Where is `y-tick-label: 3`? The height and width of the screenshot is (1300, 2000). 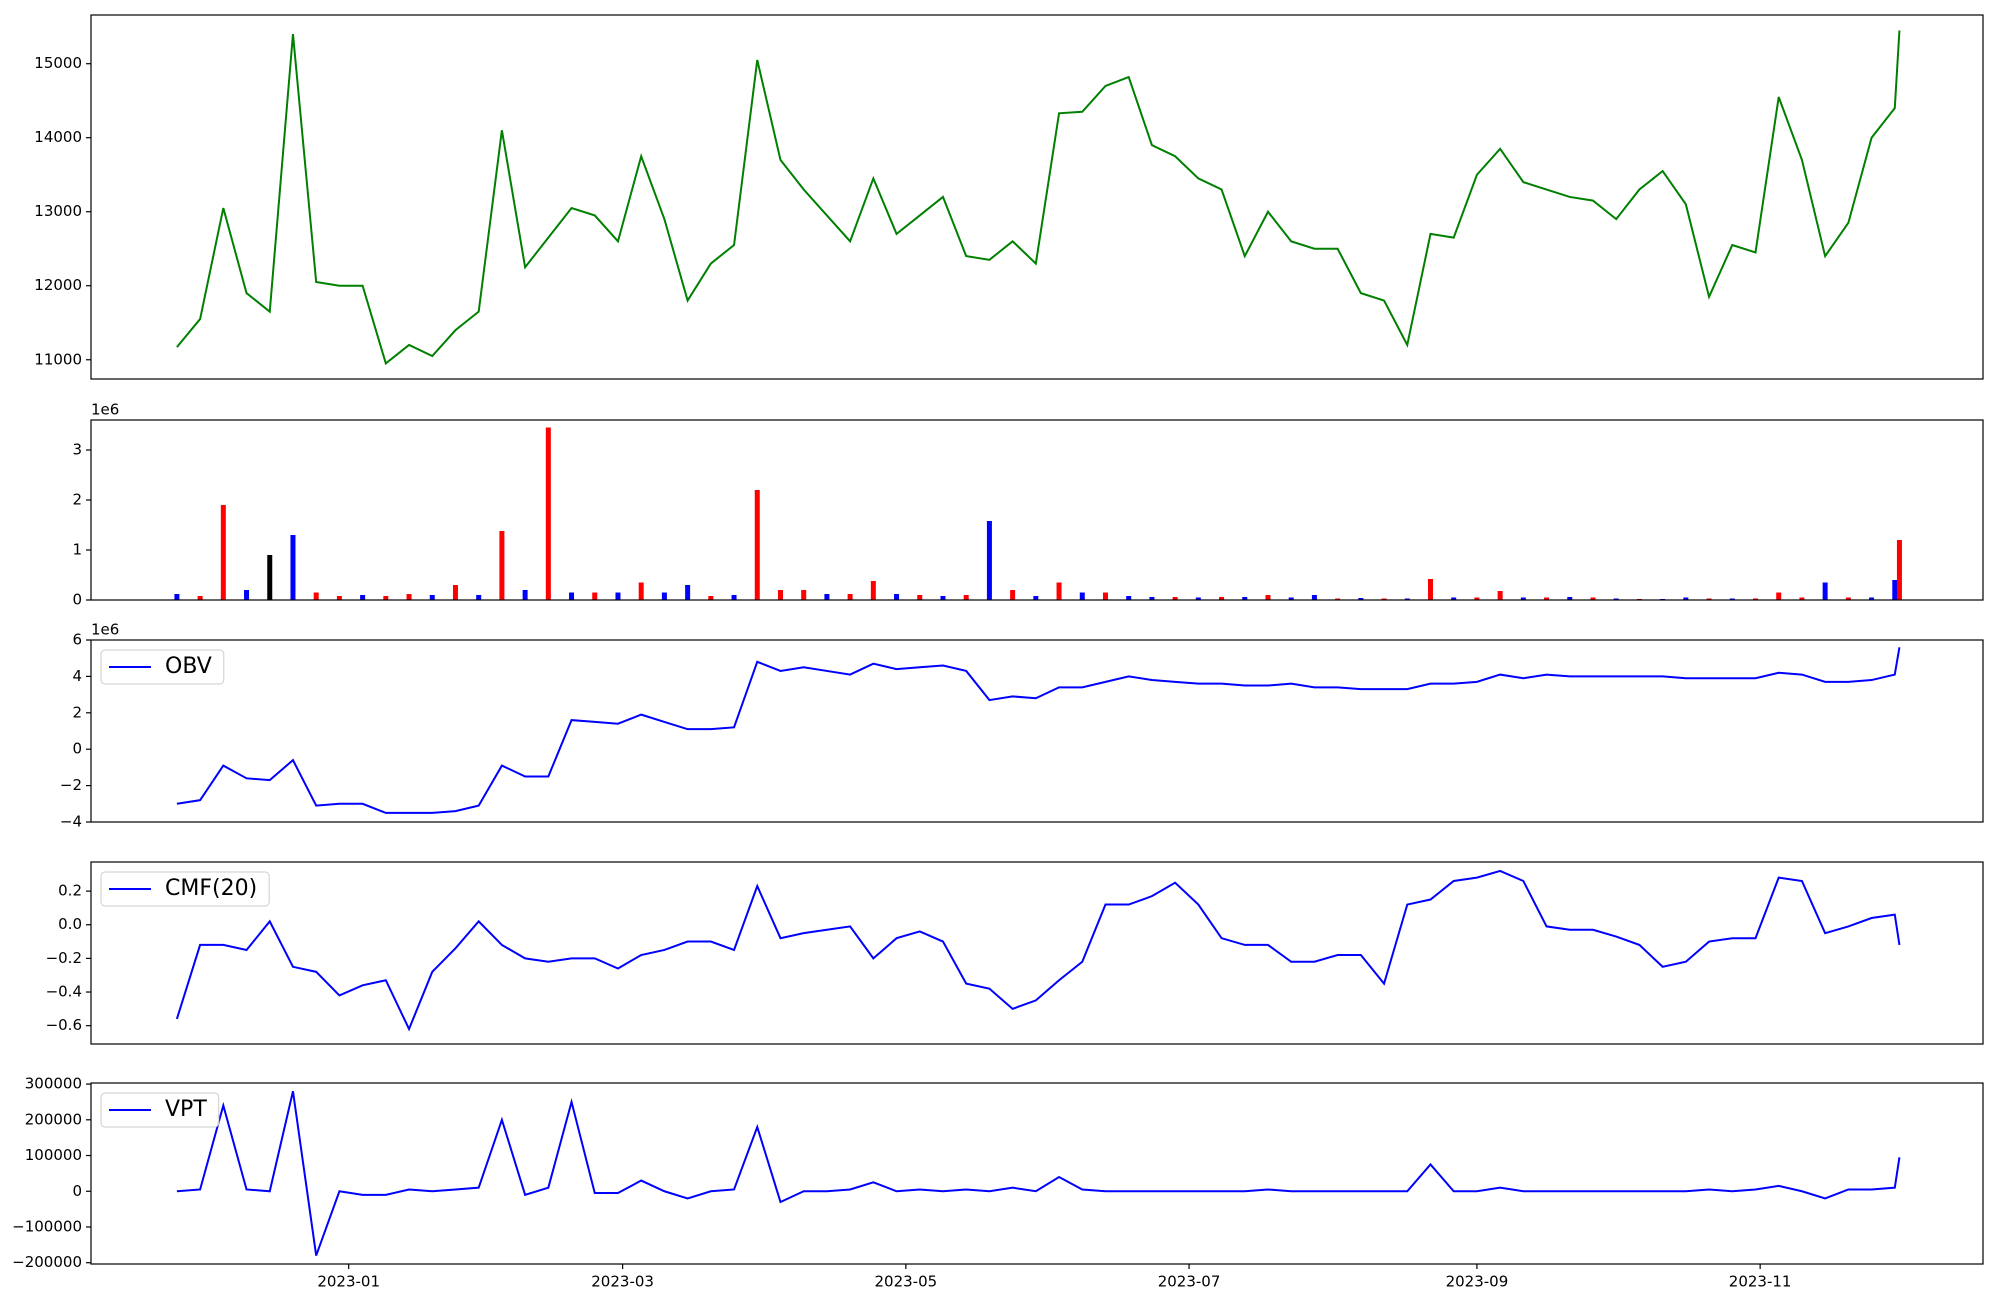 y-tick-label: 3 is located at coordinates (77, 450).